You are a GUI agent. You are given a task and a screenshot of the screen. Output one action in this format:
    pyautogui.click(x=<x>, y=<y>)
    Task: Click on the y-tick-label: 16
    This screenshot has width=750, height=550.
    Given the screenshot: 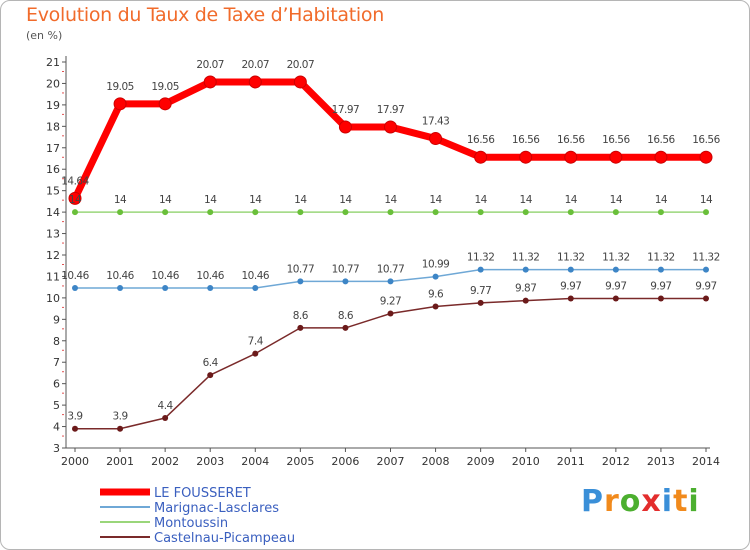 What is the action you would take?
    pyautogui.click(x=53, y=169)
    